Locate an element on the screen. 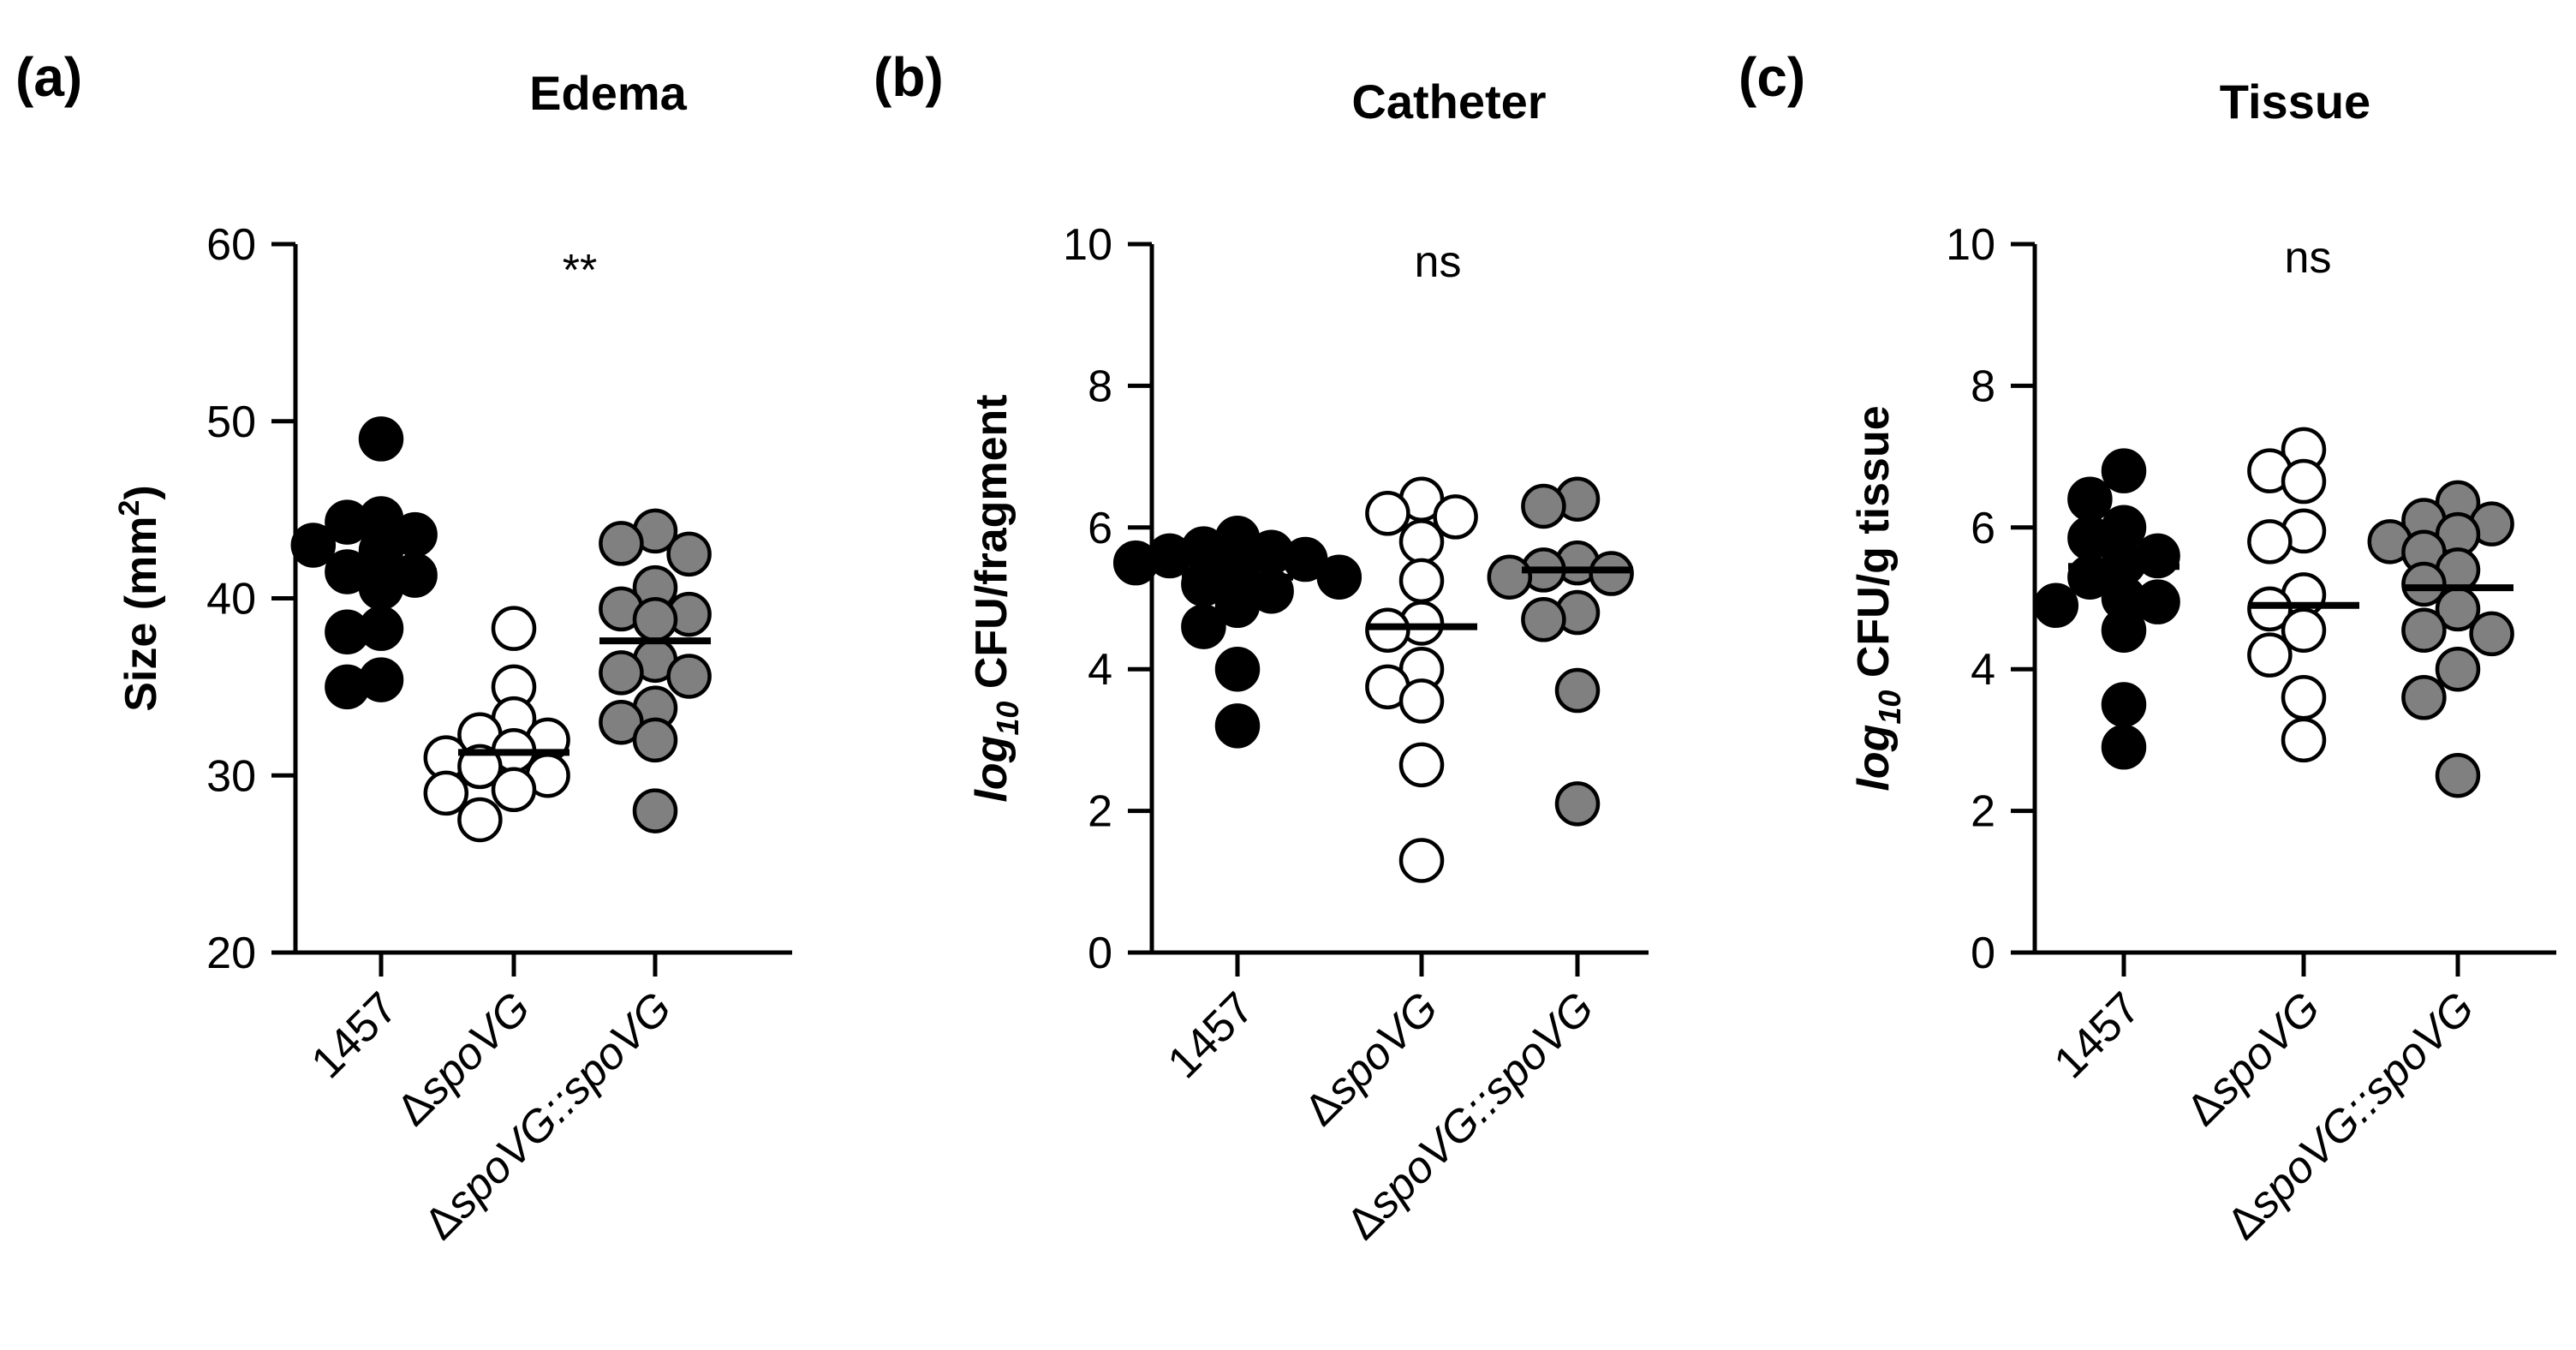 This screenshot has height=1350, width=2576. panel-label: (c) is located at coordinates (1771, 77).